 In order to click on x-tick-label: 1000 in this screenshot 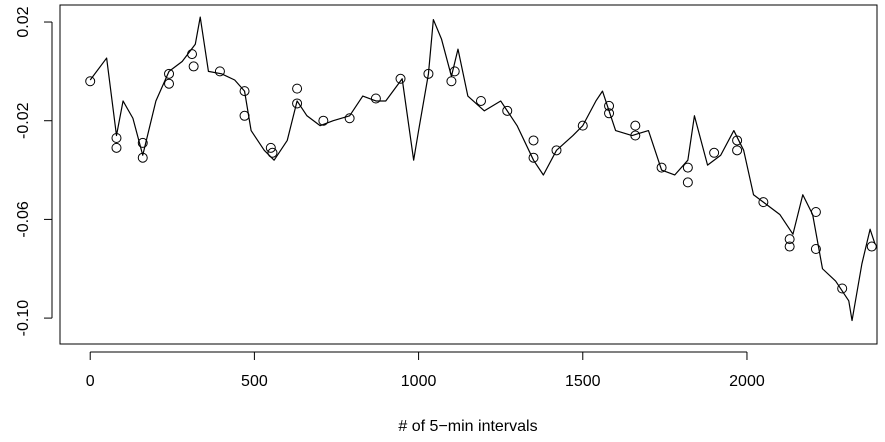, I will do `click(419, 381)`.